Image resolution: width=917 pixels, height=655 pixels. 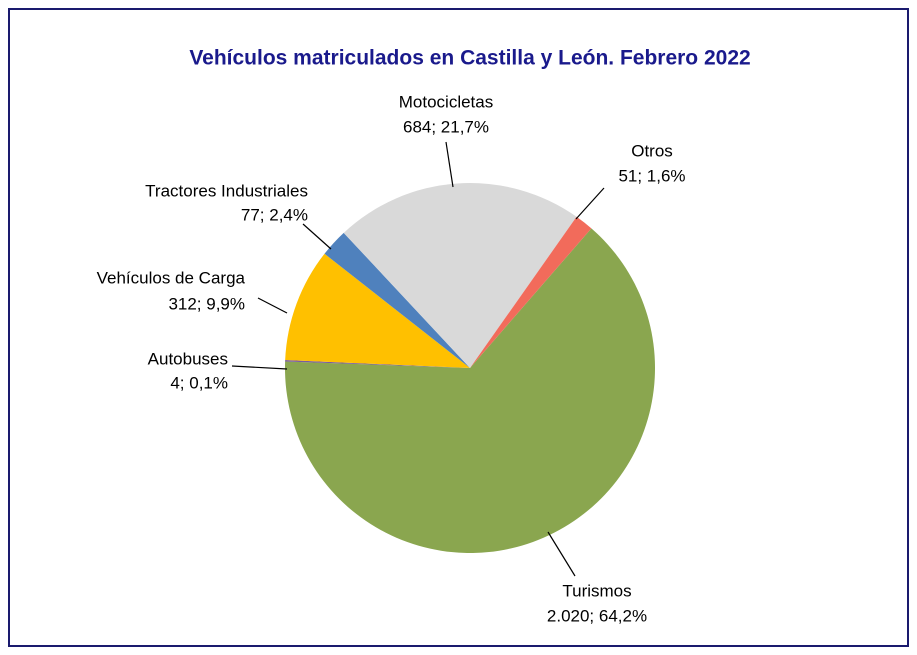 I want to click on slice-label: Autobuses, so click(x=188, y=358).